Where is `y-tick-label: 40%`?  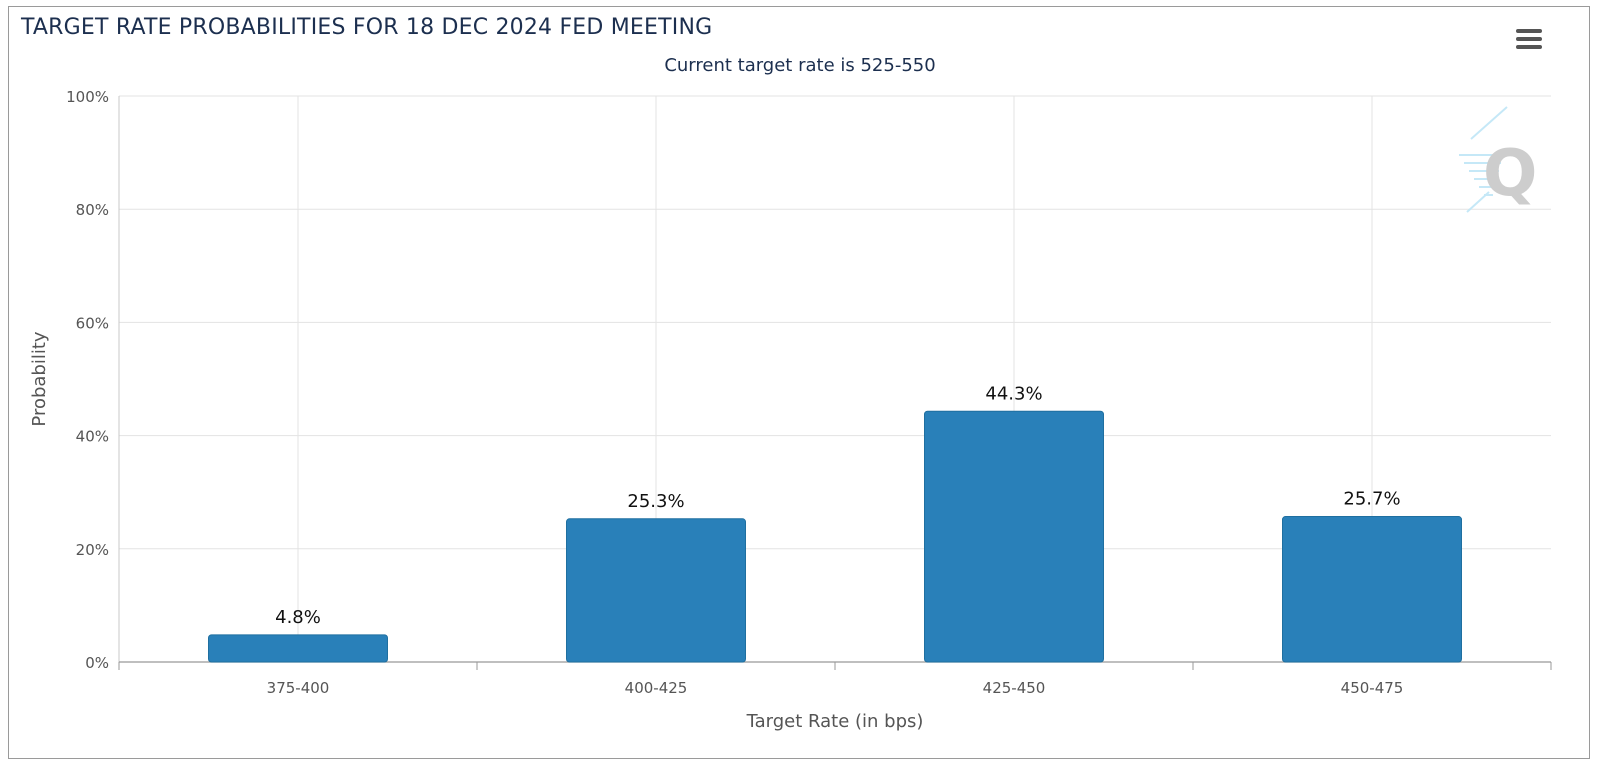
y-tick-label: 40% is located at coordinates (92, 437).